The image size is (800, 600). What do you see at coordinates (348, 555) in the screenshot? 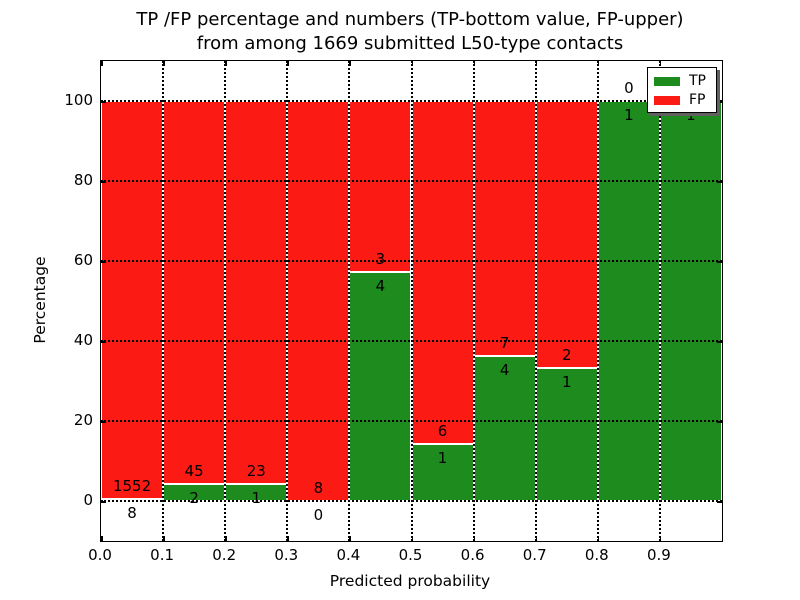
I see `x-tick-label: 0.4` at bounding box center [348, 555].